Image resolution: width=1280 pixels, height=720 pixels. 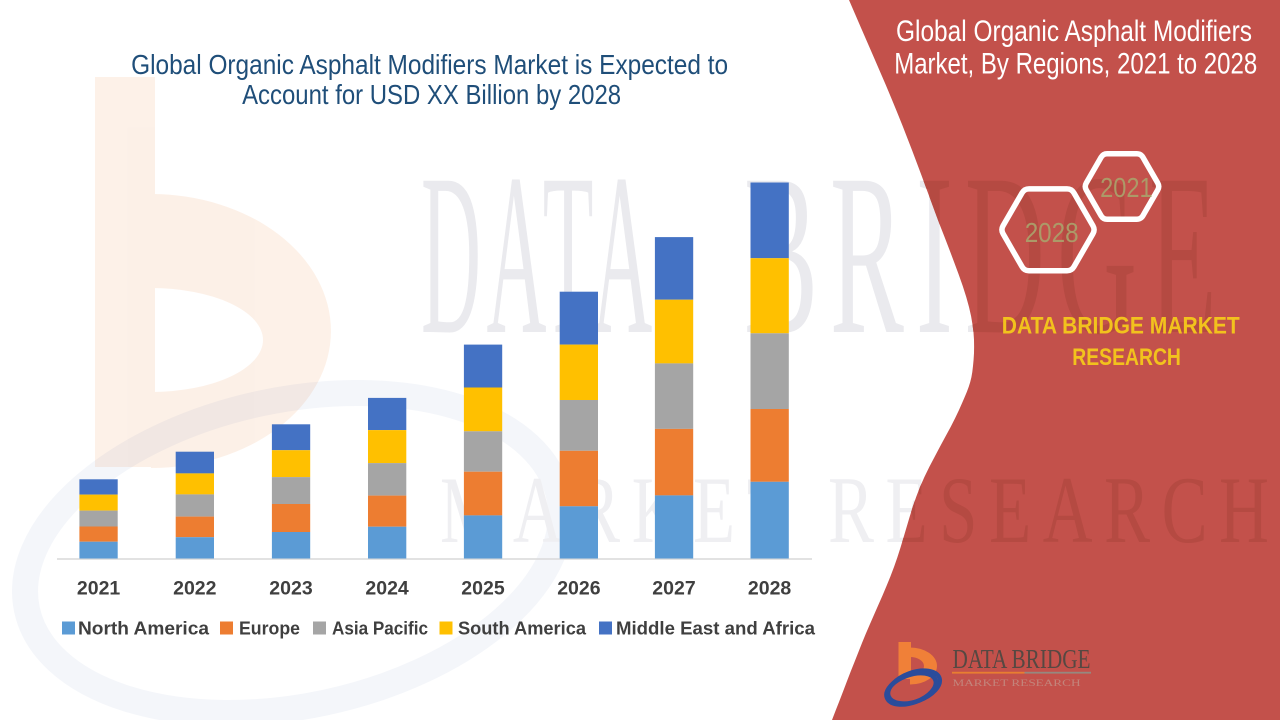 I want to click on svg-text: Middle East and Africa, so click(x=716, y=628).